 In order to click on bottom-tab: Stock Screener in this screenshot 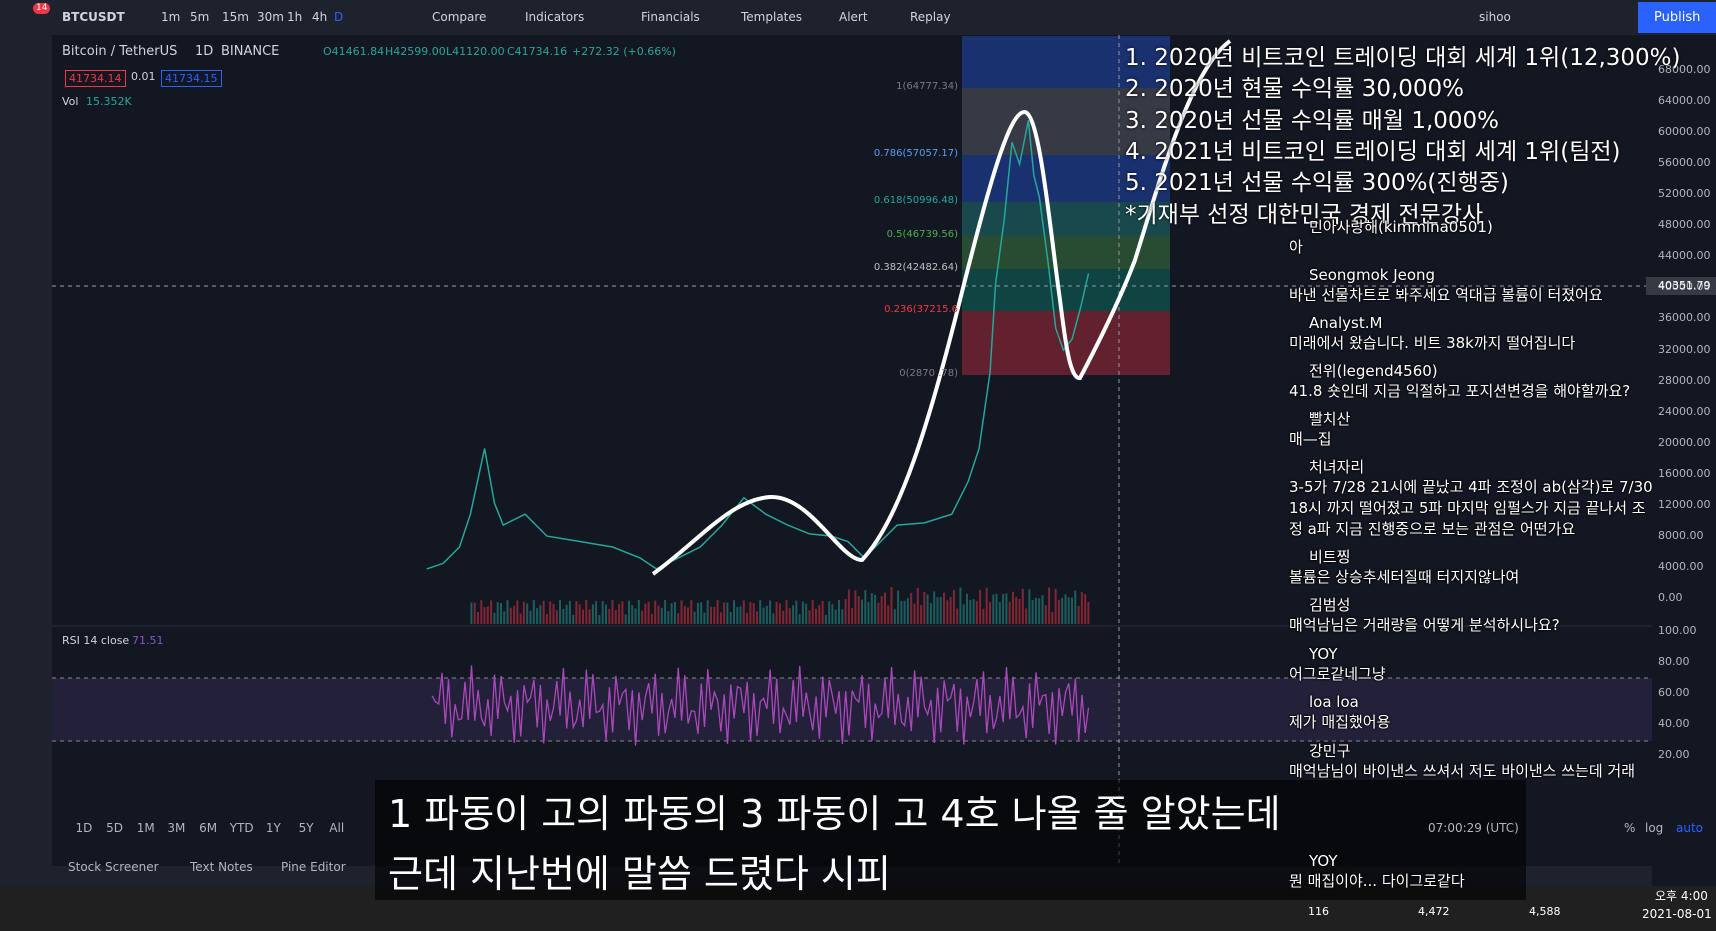, I will do `click(113, 867)`.